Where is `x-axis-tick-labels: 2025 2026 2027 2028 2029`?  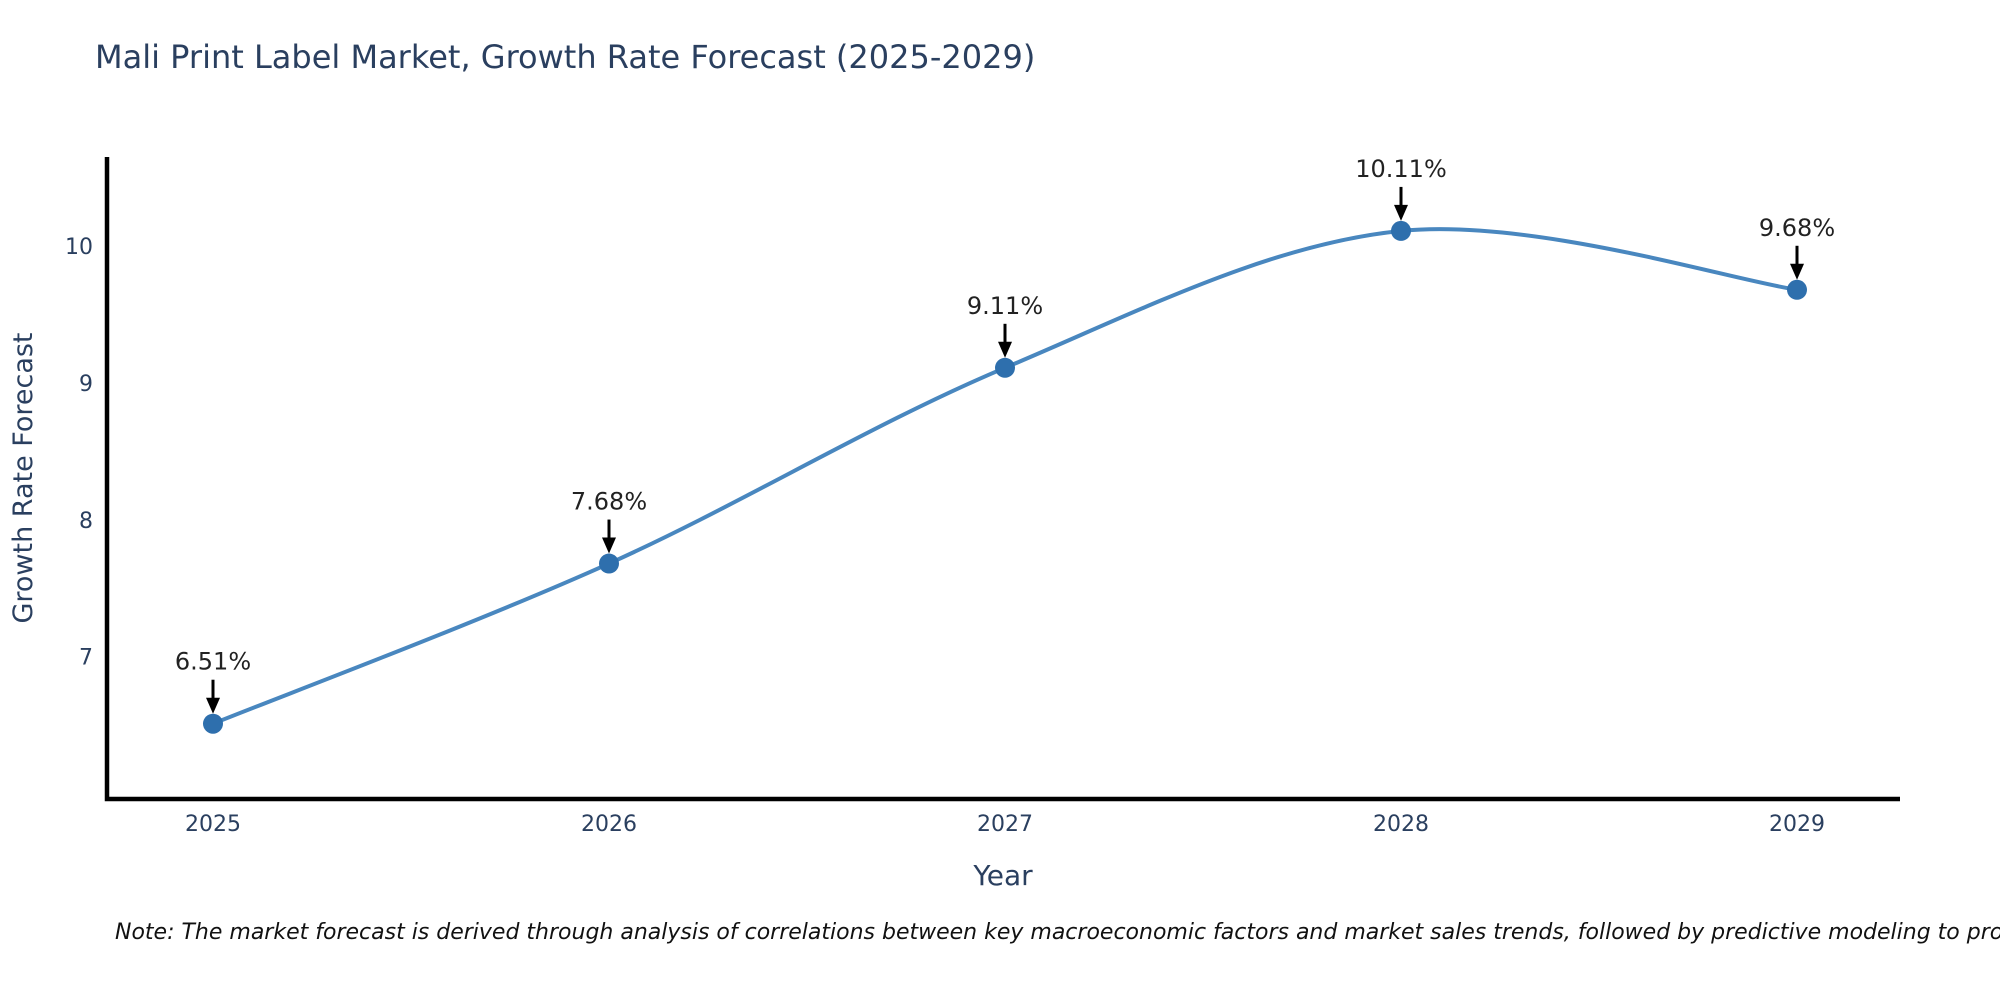
x-axis-tick-labels: 2025 2026 2027 2028 2029 is located at coordinates (1005, 824).